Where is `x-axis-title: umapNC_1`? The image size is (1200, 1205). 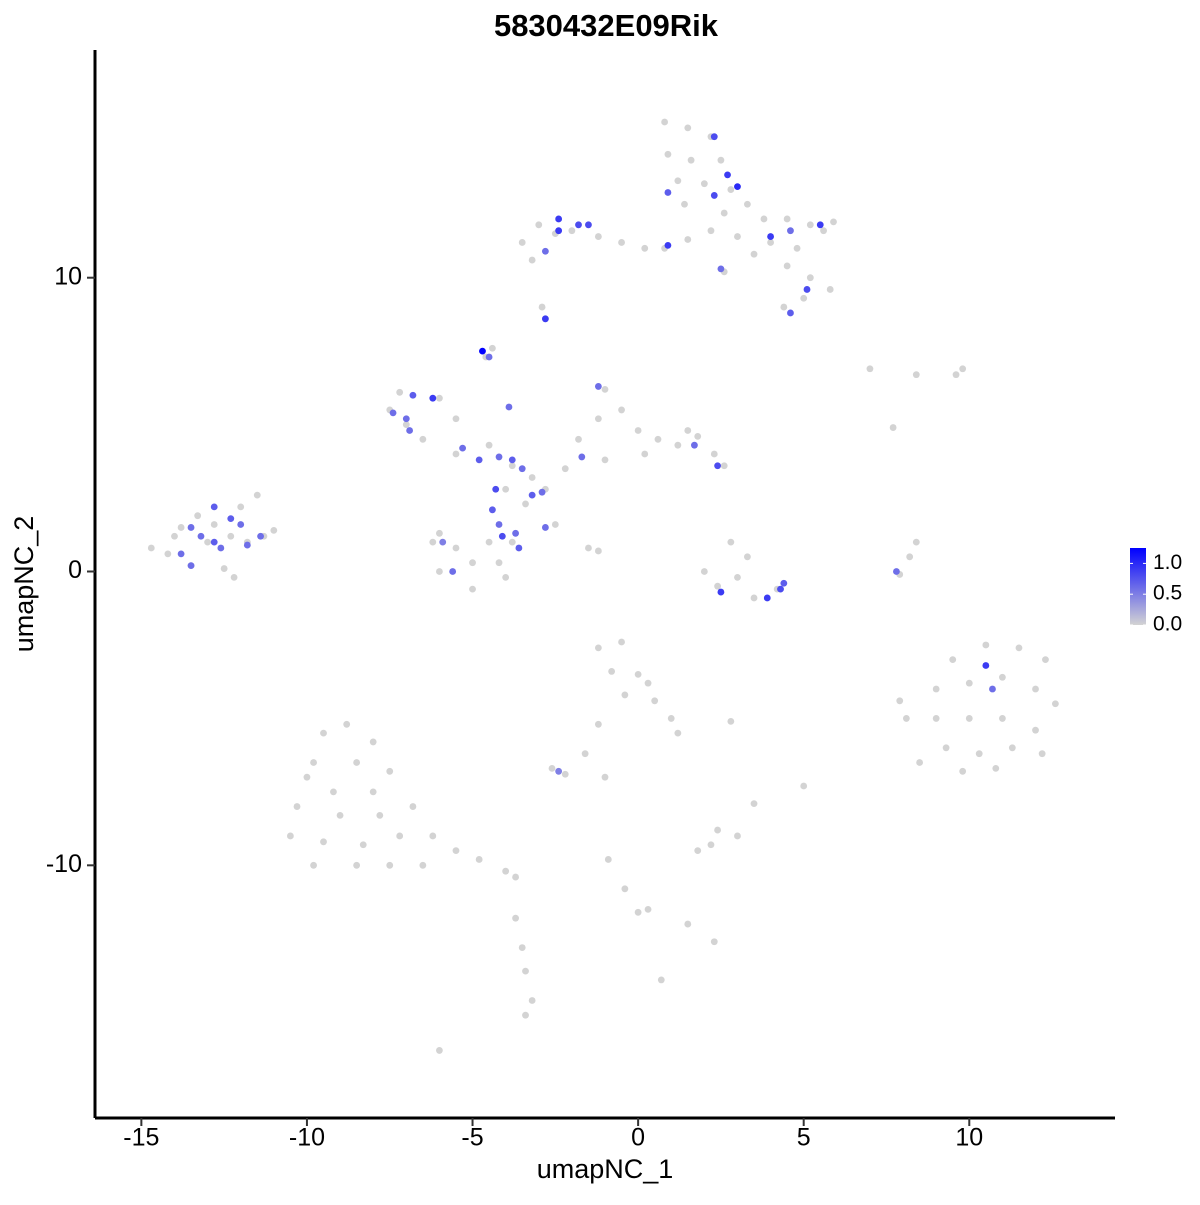 x-axis-title: umapNC_1 is located at coordinates (605, 1169).